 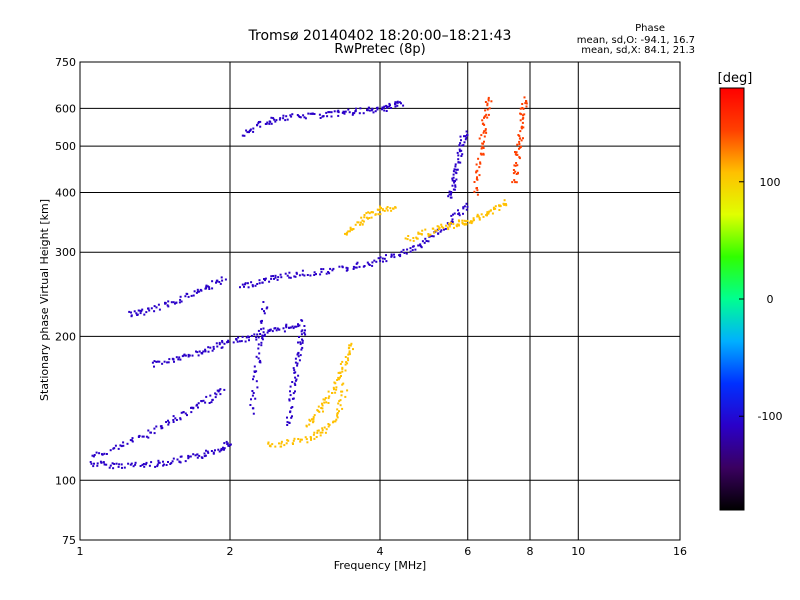 What do you see at coordinates (80, 551) in the screenshot?
I see `x-tick-label: 1` at bounding box center [80, 551].